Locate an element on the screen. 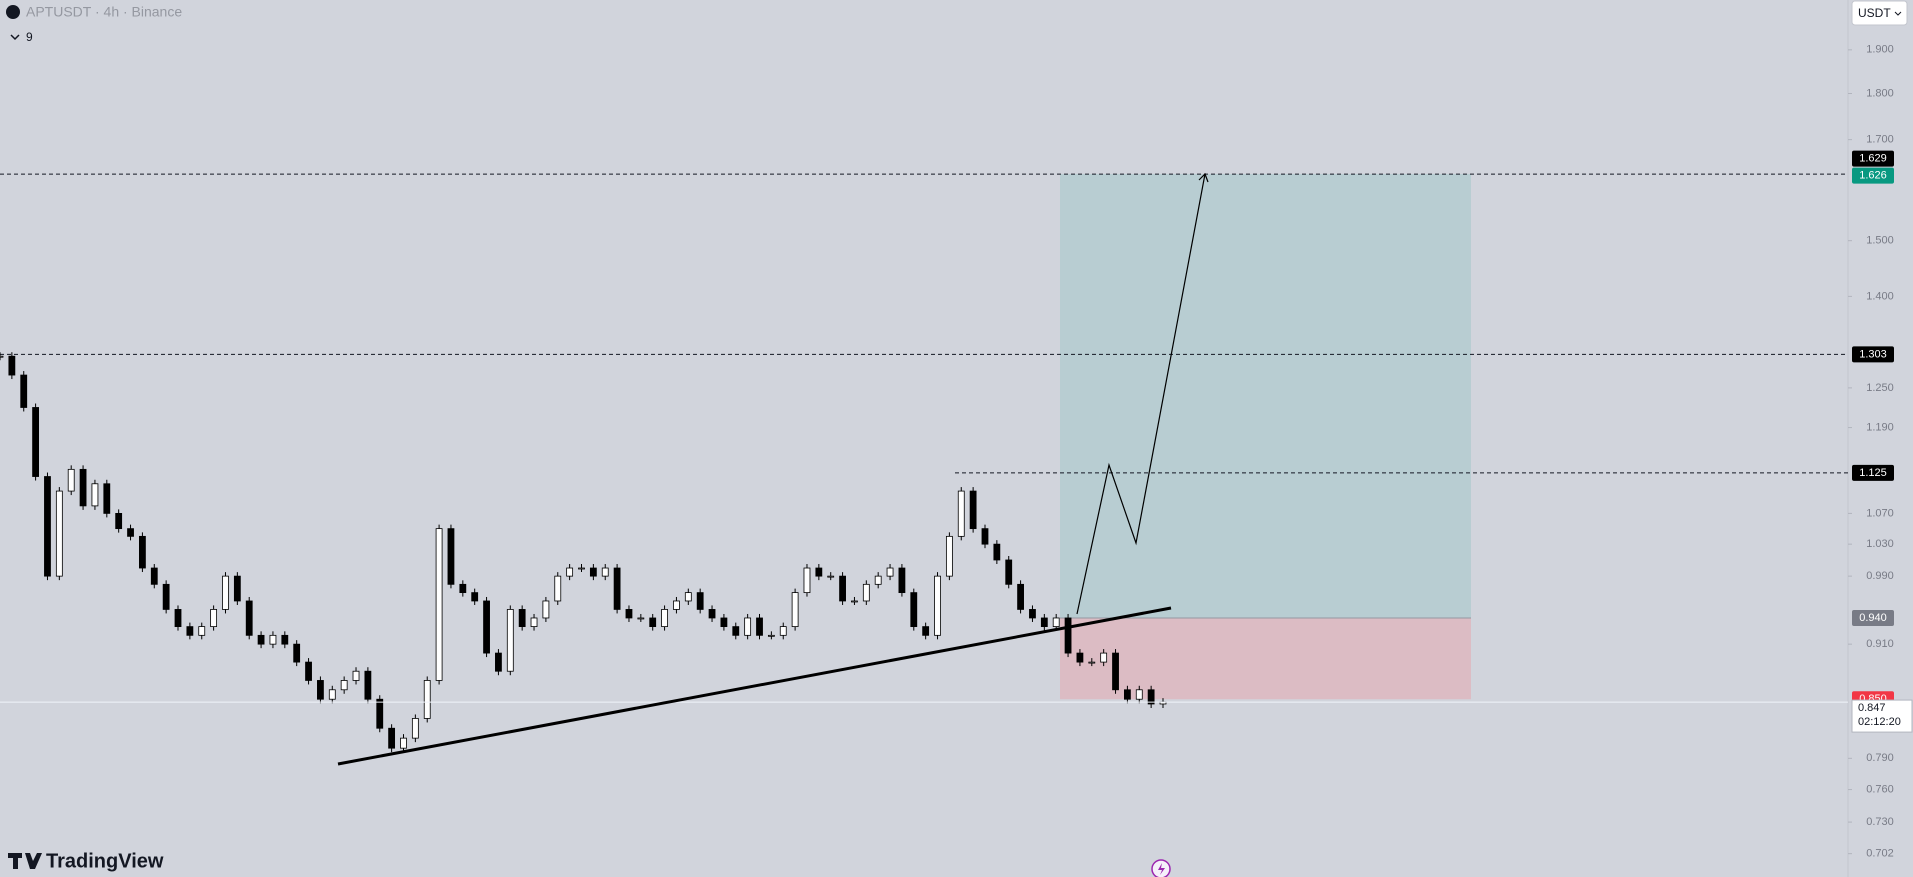  currency-label: USDT is located at coordinates (1874, 13).